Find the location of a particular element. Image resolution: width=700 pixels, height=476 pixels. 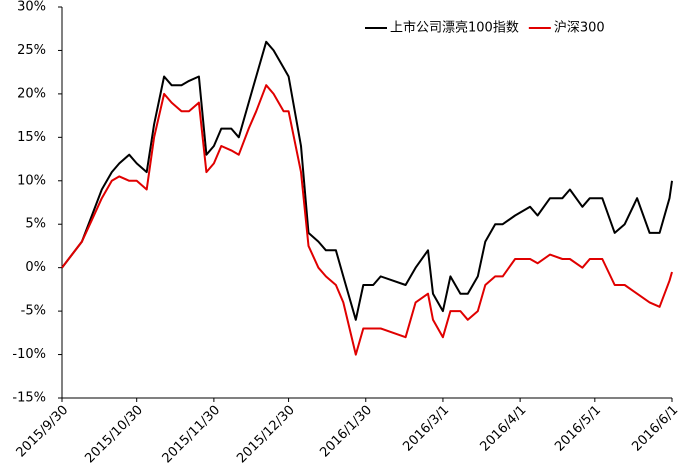

legend-label: 沪深300 is located at coordinates (579, 28).